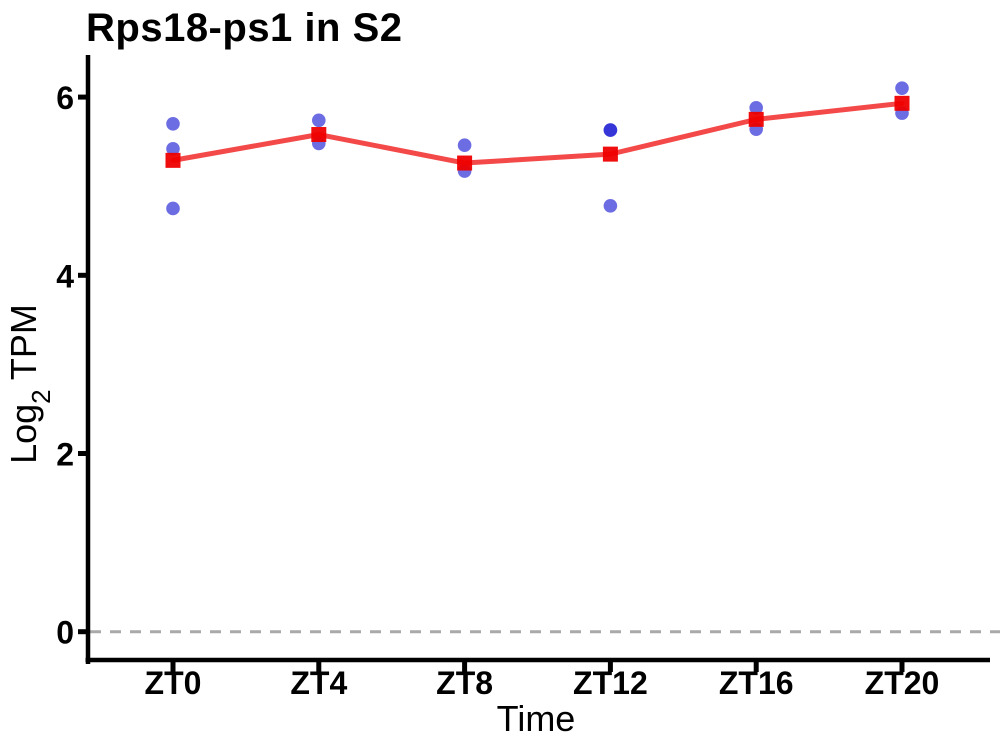  I want to click on x-axis-title: Time, so click(536, 718).